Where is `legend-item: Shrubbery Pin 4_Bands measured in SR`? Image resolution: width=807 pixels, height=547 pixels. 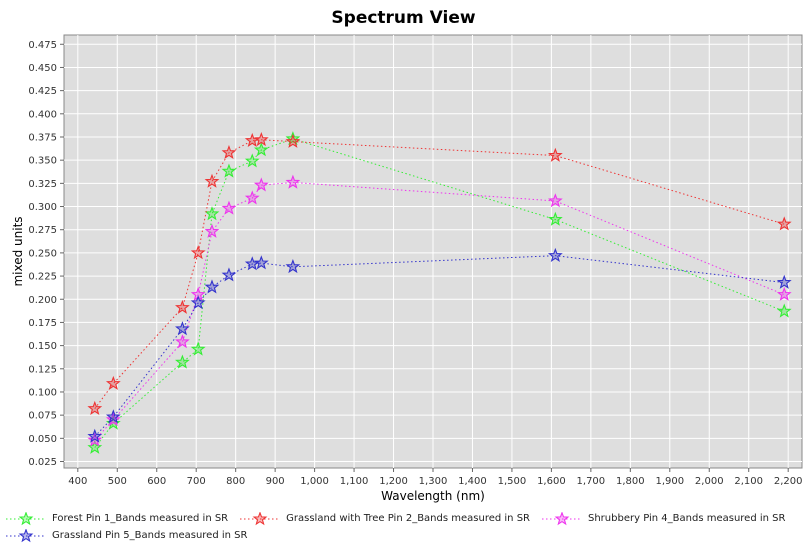
legend-item: Shrubbery Pin 4_Bands measured in SR is located at coordinates (663, 518).